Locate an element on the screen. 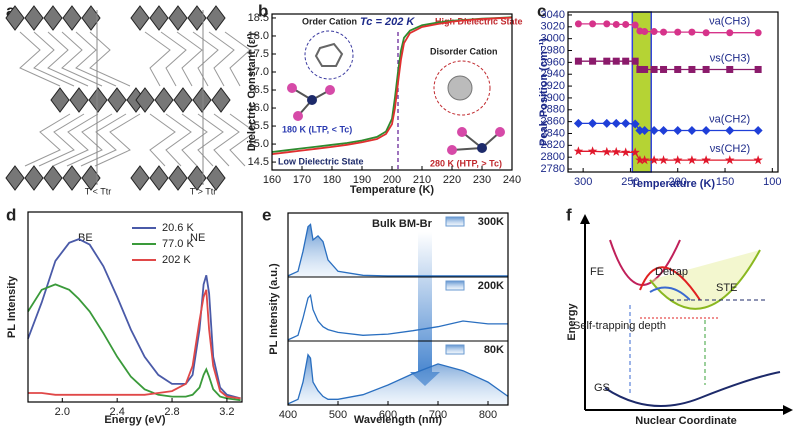 Image resolution: width=795 pixels, height=431 pixels. y-tick-label: 17.5 is located at coordinates (258, 54).